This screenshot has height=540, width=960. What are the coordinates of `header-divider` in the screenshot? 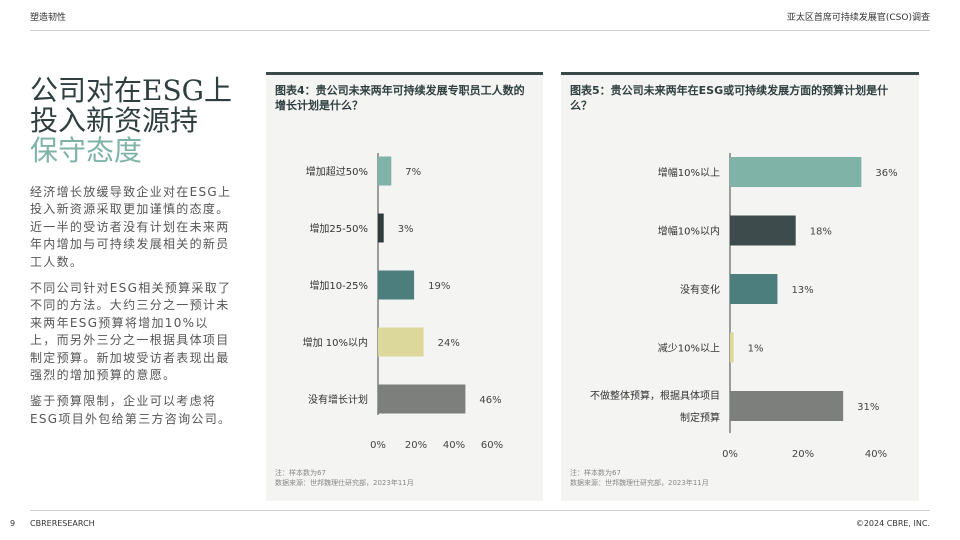 It's located at (480, 30).